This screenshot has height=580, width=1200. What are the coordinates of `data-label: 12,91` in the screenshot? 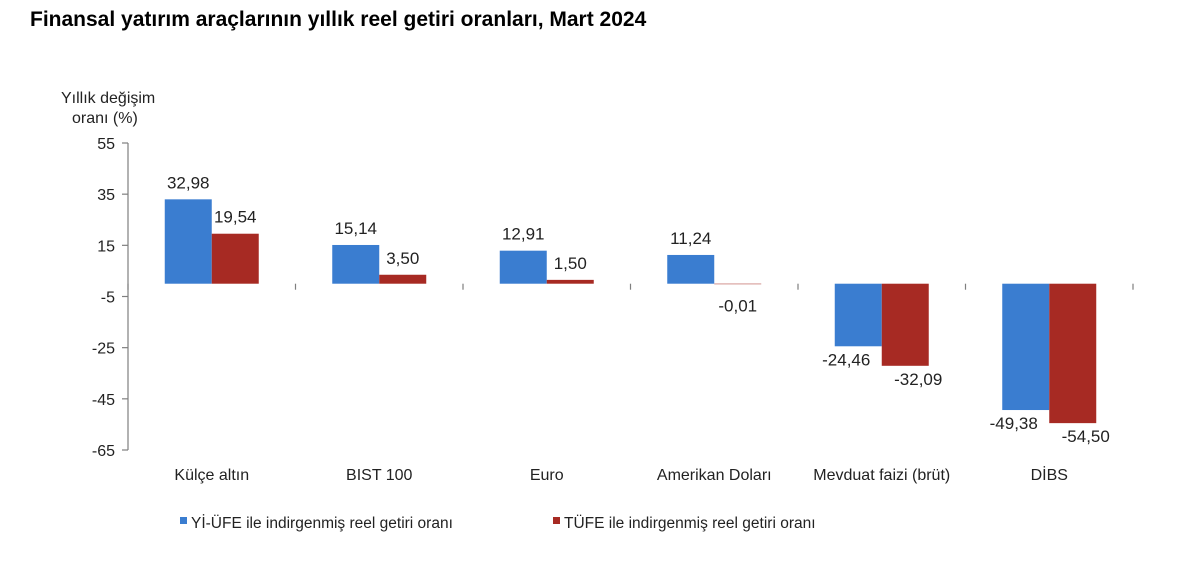 It's located at (523, 234).